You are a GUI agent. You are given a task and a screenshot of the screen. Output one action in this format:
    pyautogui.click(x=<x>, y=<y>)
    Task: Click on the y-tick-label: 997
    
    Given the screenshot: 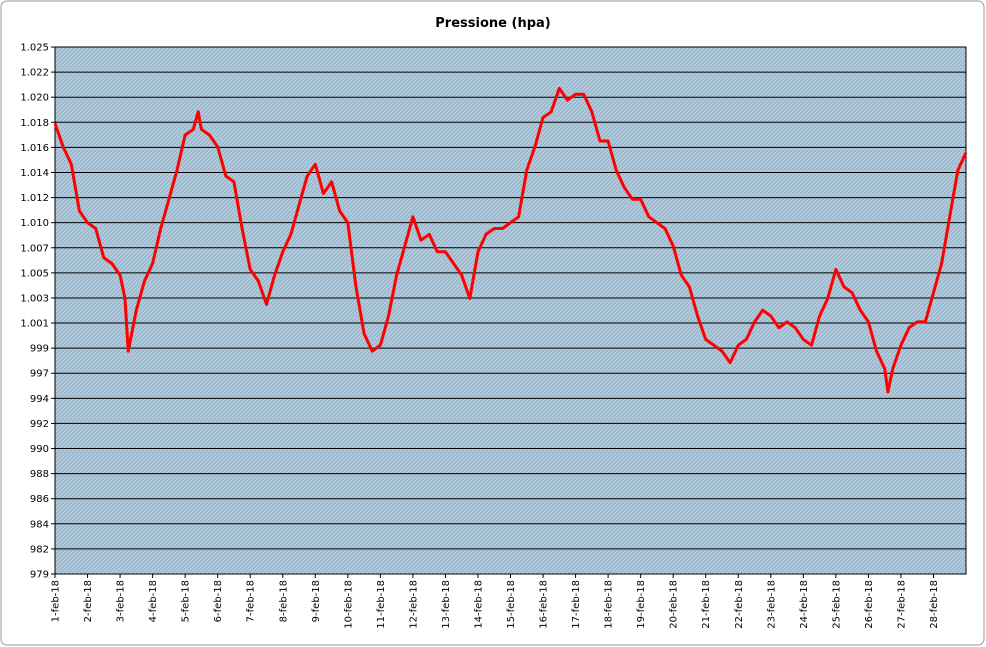 What is the action you would take?
    pyautogui.click(x=39, y=374)
    